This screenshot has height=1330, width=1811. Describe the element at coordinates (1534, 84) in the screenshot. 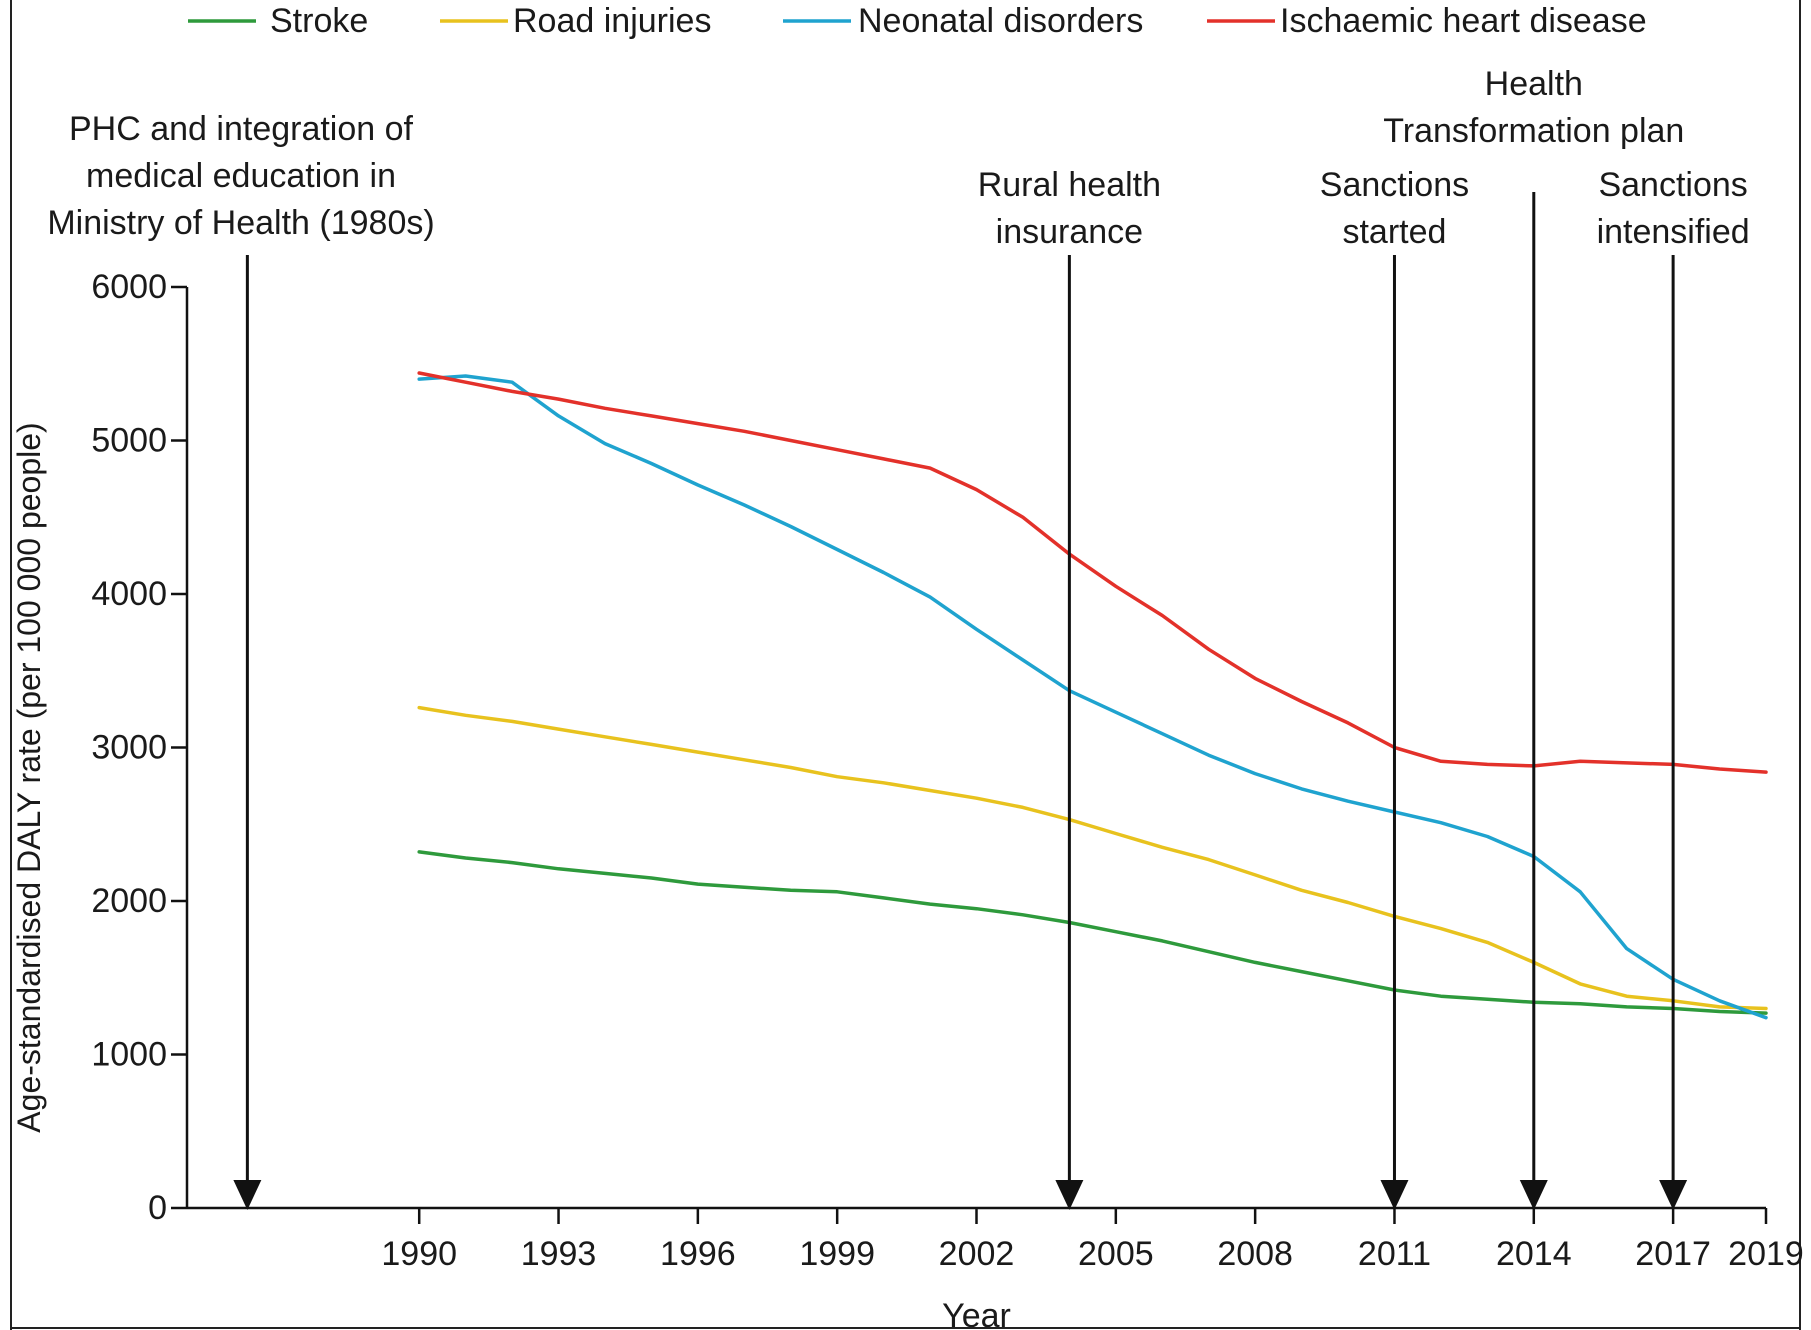

I see `annotation-label: Health` at that location.